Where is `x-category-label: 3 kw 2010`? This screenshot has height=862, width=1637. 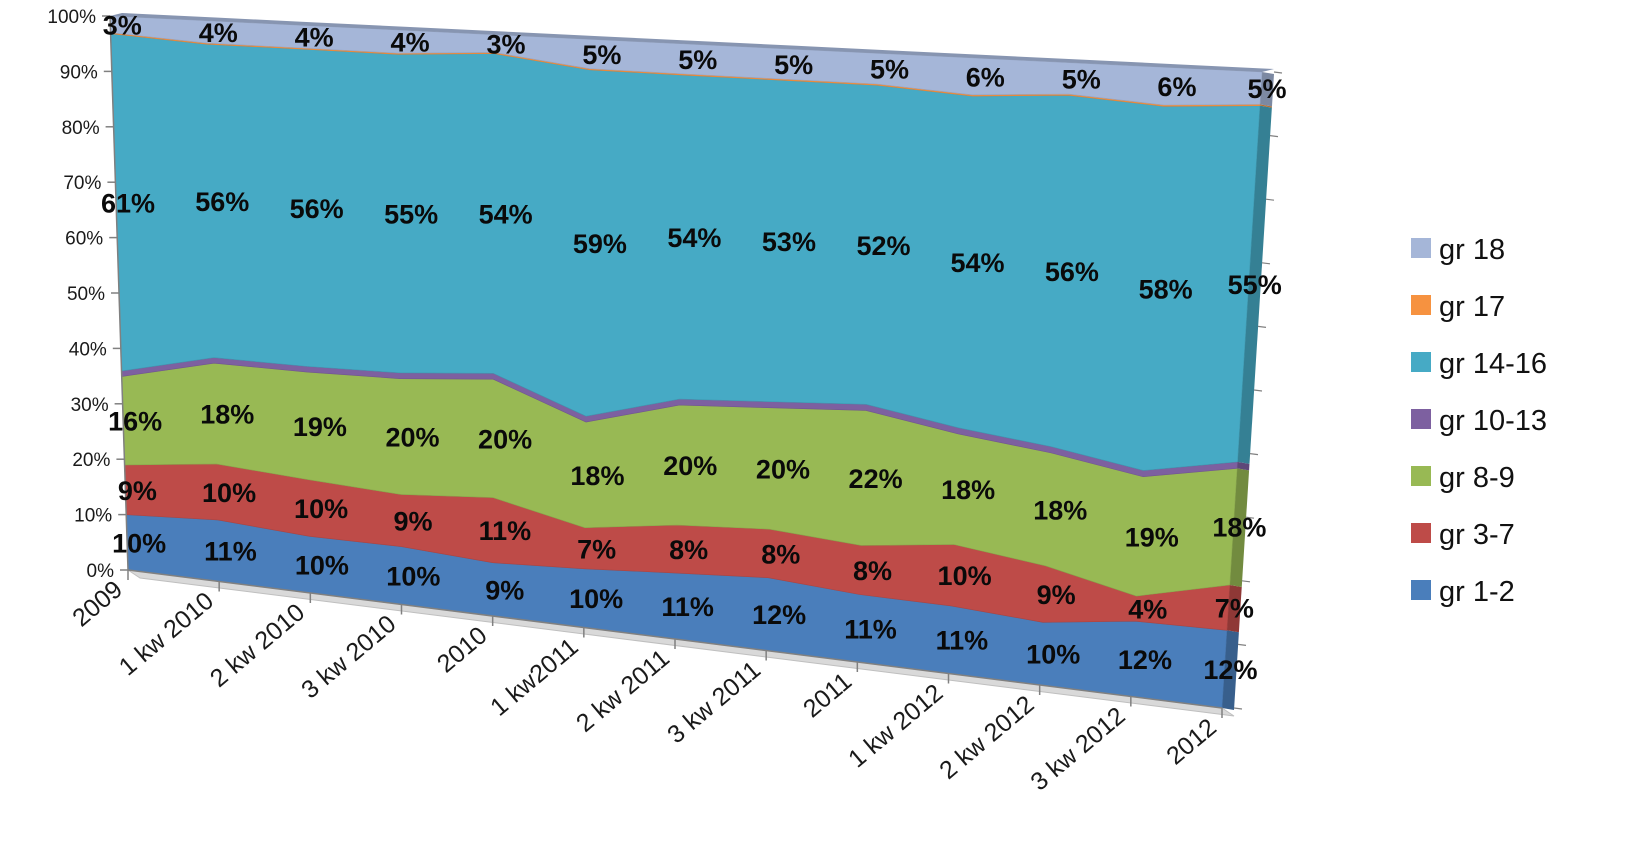
x-category-label: 3 kw 2010 is located at coordinates (348, 657).